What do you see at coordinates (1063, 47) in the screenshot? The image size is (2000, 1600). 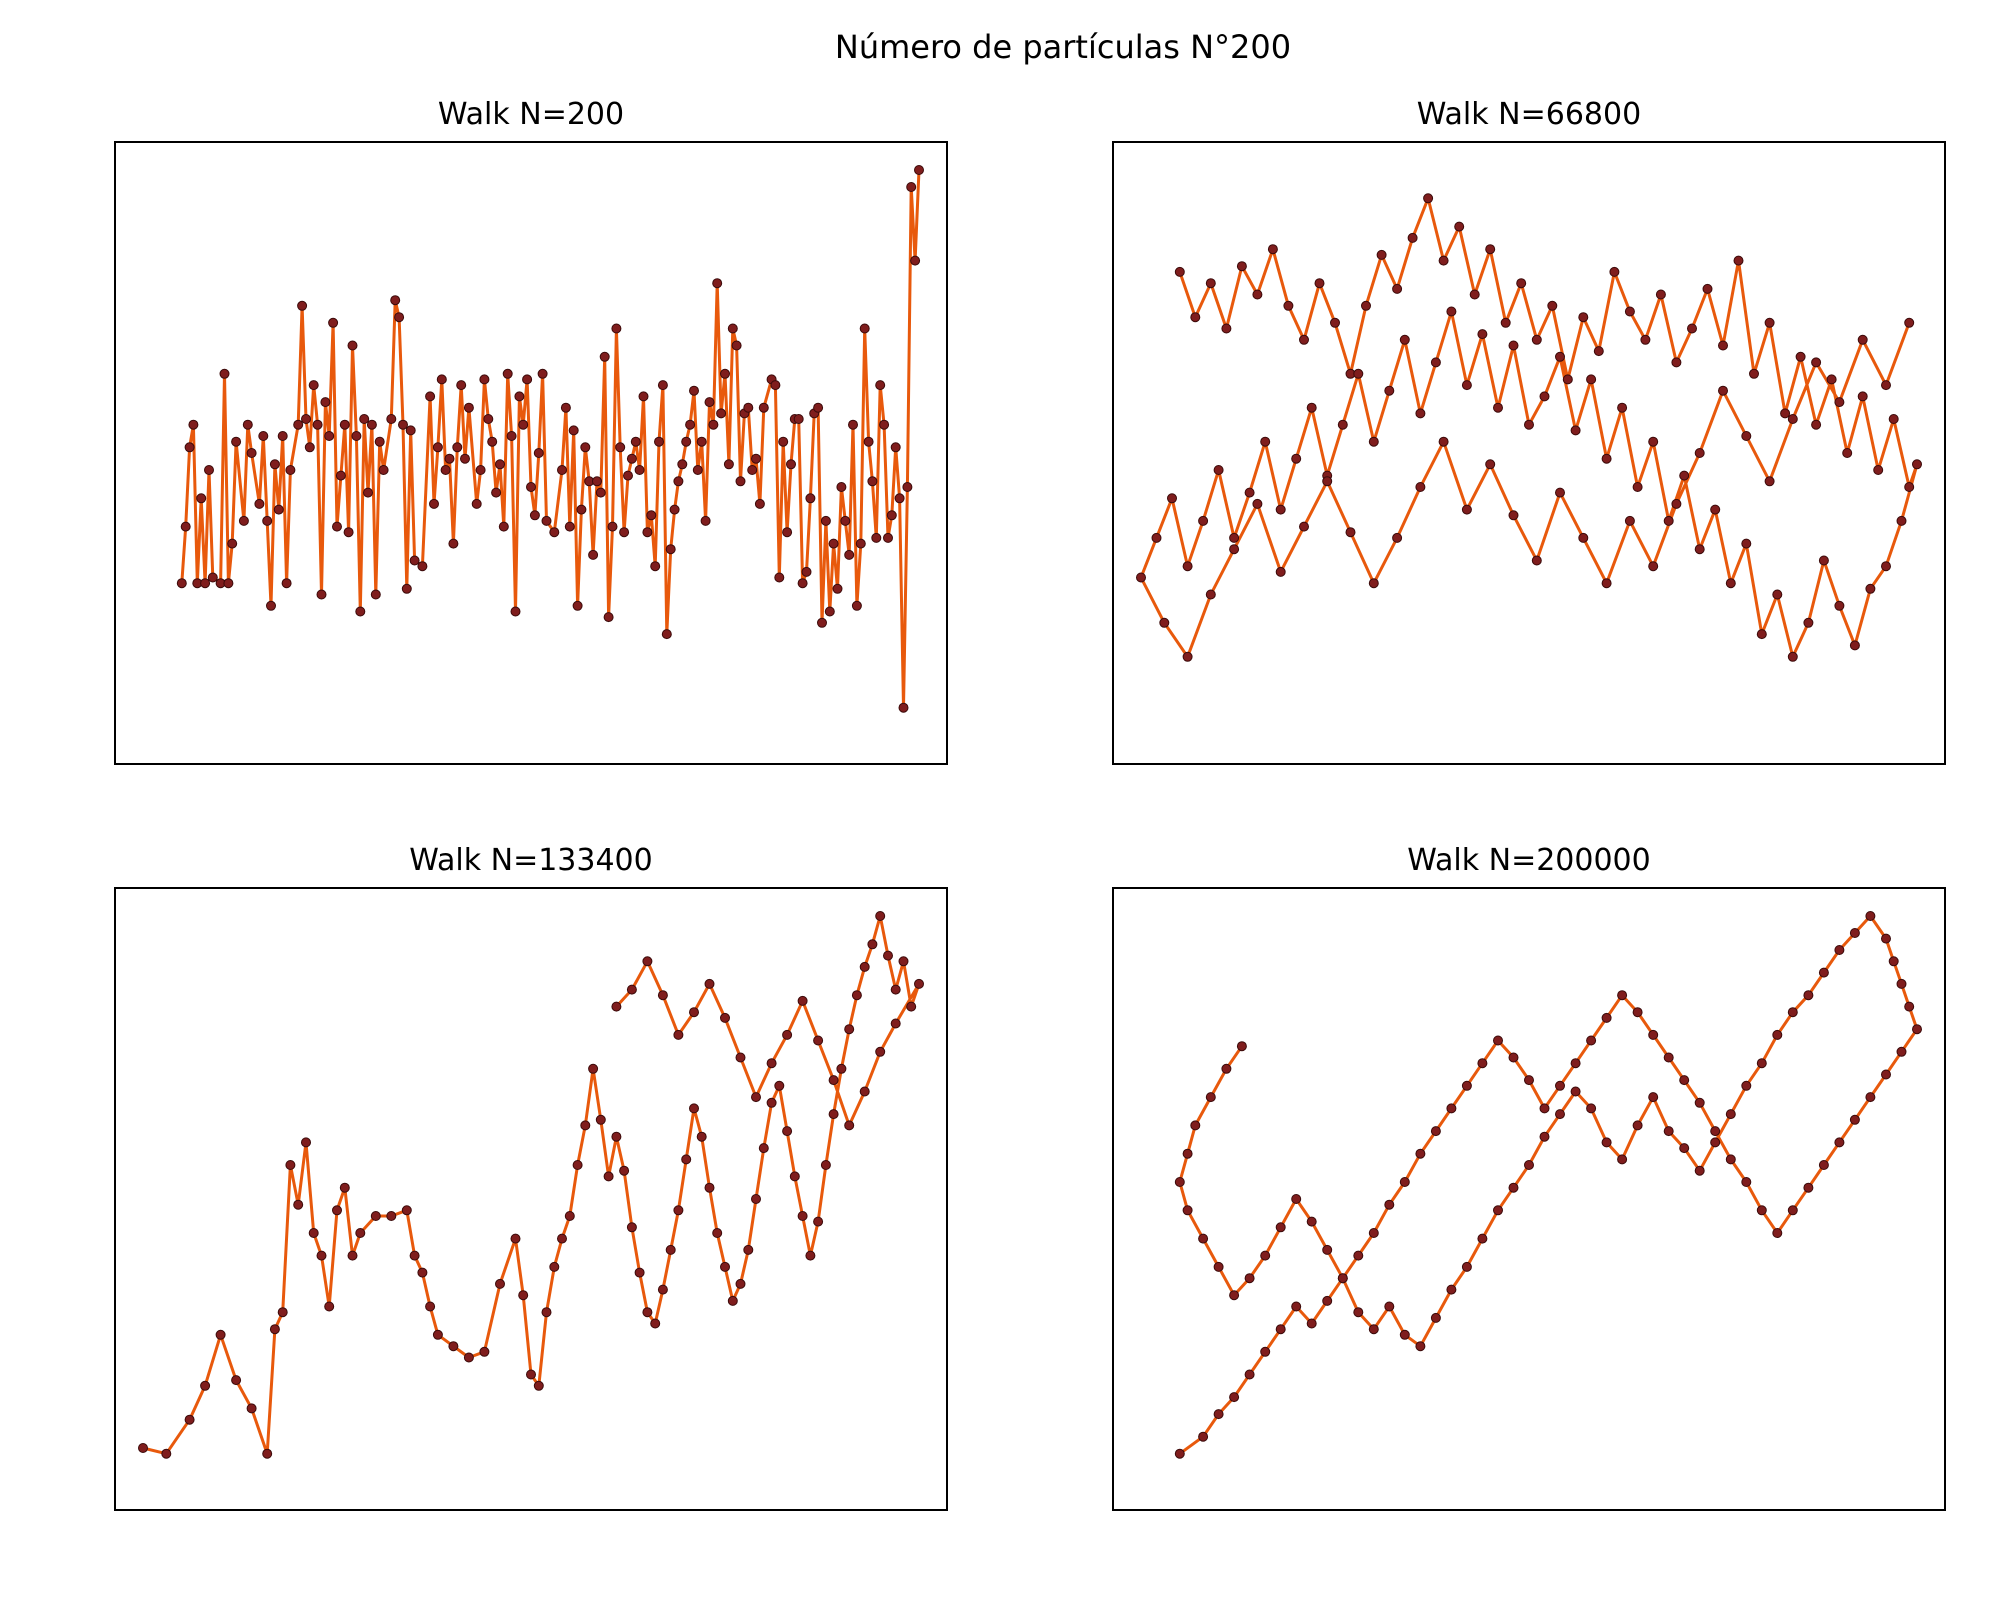 I see `figure-suptitle: Número de partículas N°200` at bounding box center [1063, 47].